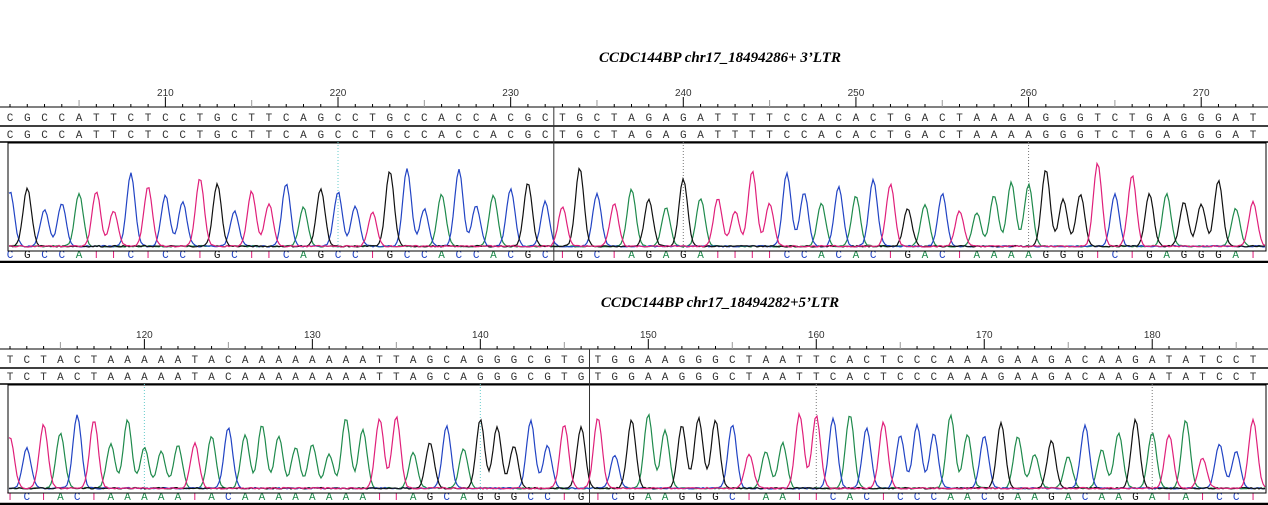 Image resolution: width=1268 pixels, height=505 pixels. What do you see at coordinates (165, 93) in the screenshot?
I see `ruler-label: 210` at bounding box center [165, 93].